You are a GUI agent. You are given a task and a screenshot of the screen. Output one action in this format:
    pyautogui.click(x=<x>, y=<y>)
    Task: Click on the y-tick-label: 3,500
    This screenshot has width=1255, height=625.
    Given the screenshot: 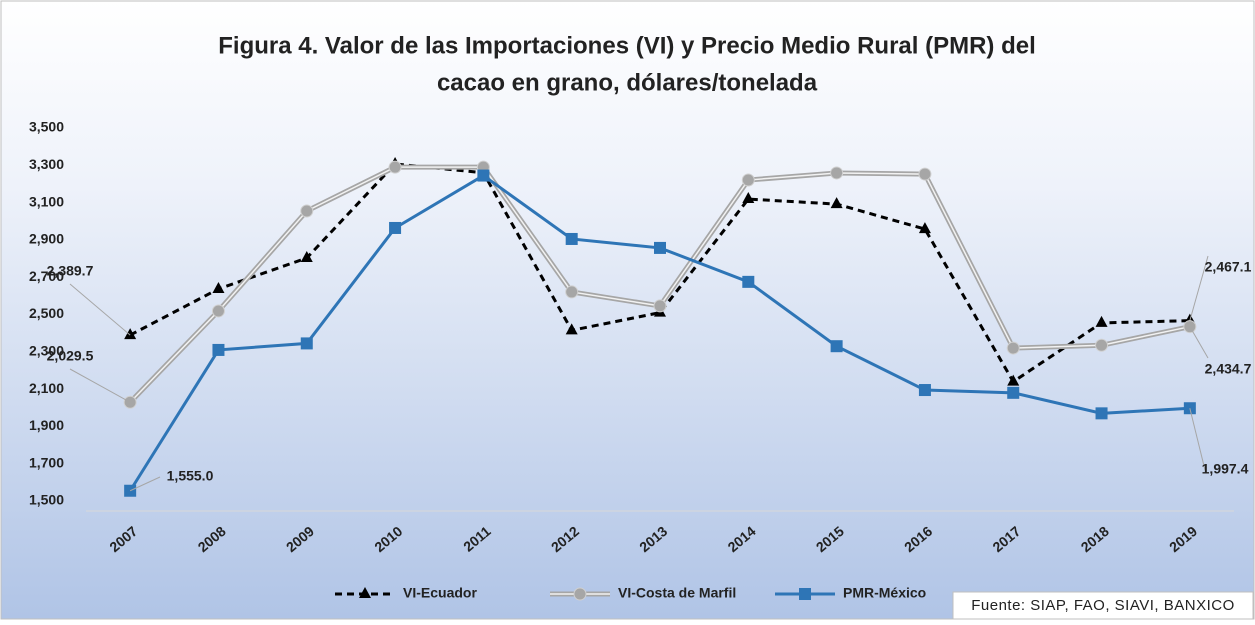 What is the action you would take?
    pyautogui.click(x=46, y=127)
    